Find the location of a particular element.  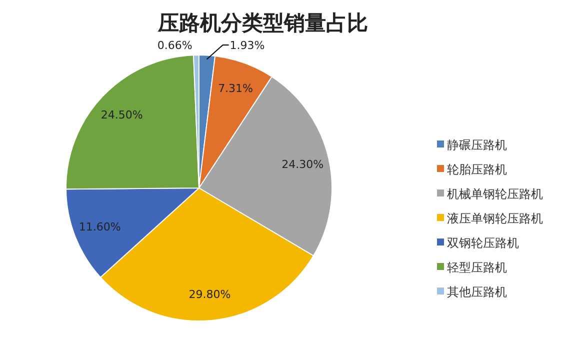

legend-label: 双钢轮压路机 is located at coordinates (483, 243).